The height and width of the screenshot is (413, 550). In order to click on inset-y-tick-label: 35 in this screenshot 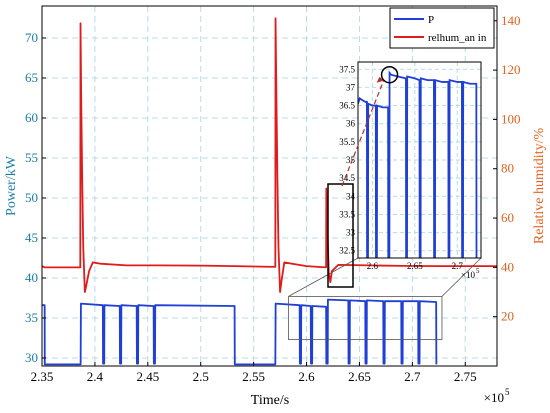, I will do `click(351, 160)`.